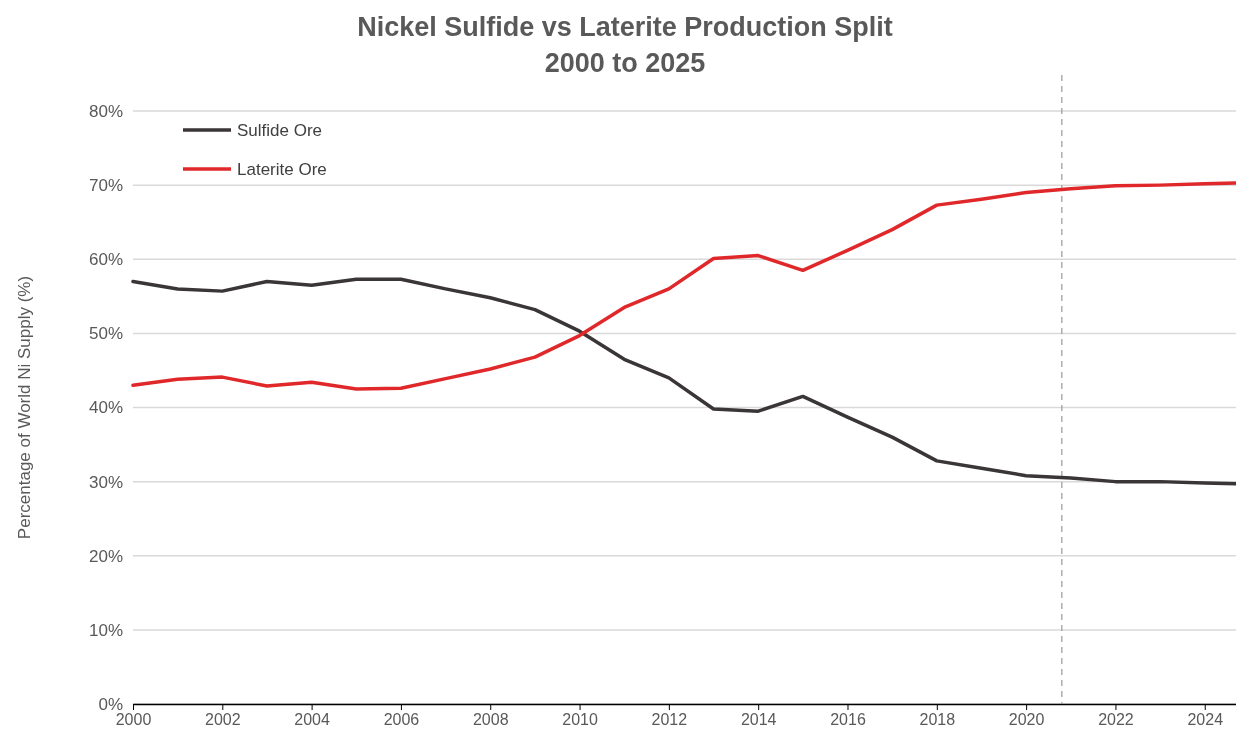 The width and height of the screenshot is (1236, 742). What do you see at coordinates (105, 334) in the screenshot?
I see `y-tick-label: 50%` at bounding box center [105, 334].